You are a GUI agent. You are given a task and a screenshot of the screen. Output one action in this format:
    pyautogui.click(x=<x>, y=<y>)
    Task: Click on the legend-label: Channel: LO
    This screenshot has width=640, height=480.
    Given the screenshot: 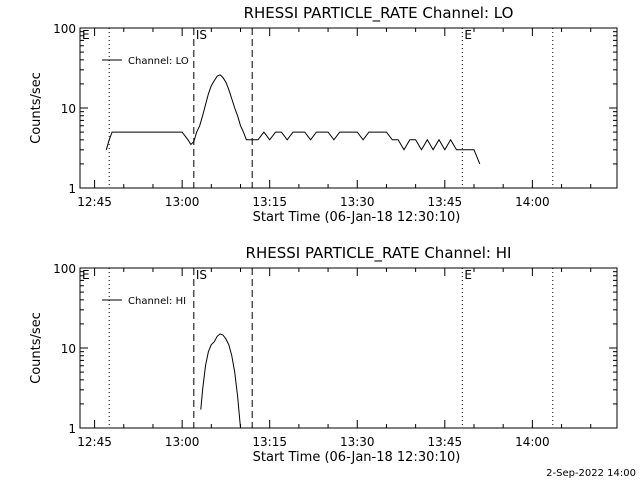 What is the action you would take?
    pyautogui.click(x=158, y=61)
    